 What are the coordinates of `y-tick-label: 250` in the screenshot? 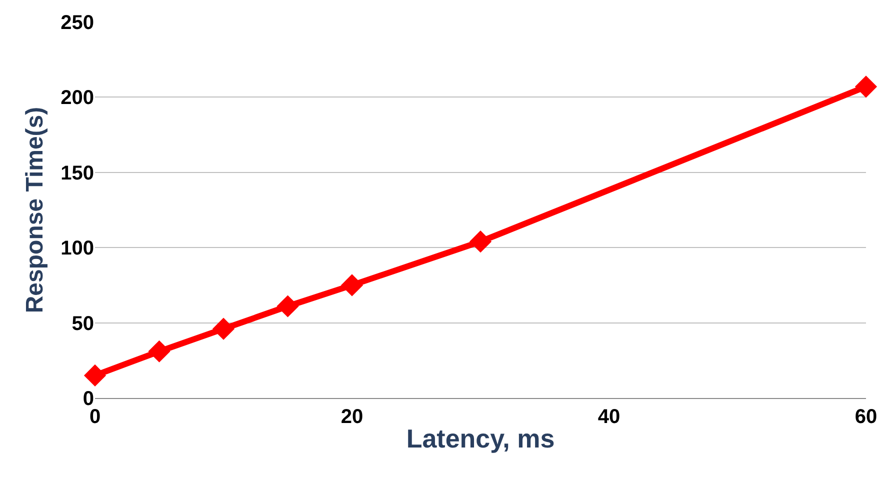 It's located at (77, 23).